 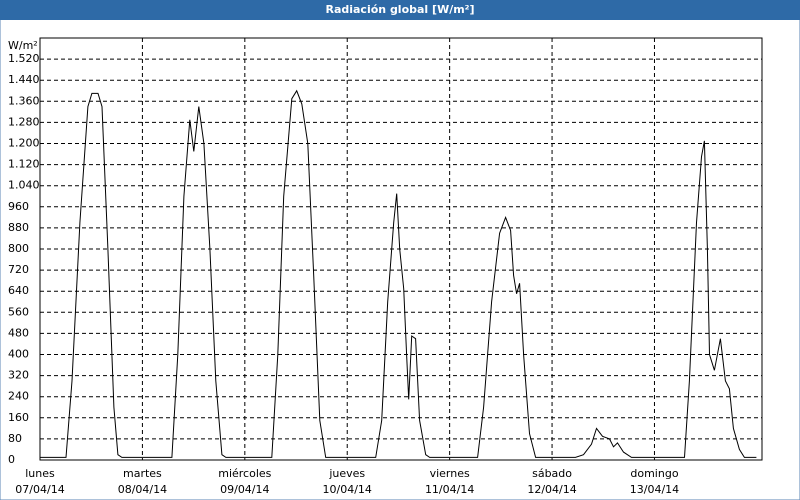 What do you see at coordinates (15, 438) in the screenshot?
I see `y-tick-label: 80` at bounding box center [15, 438].